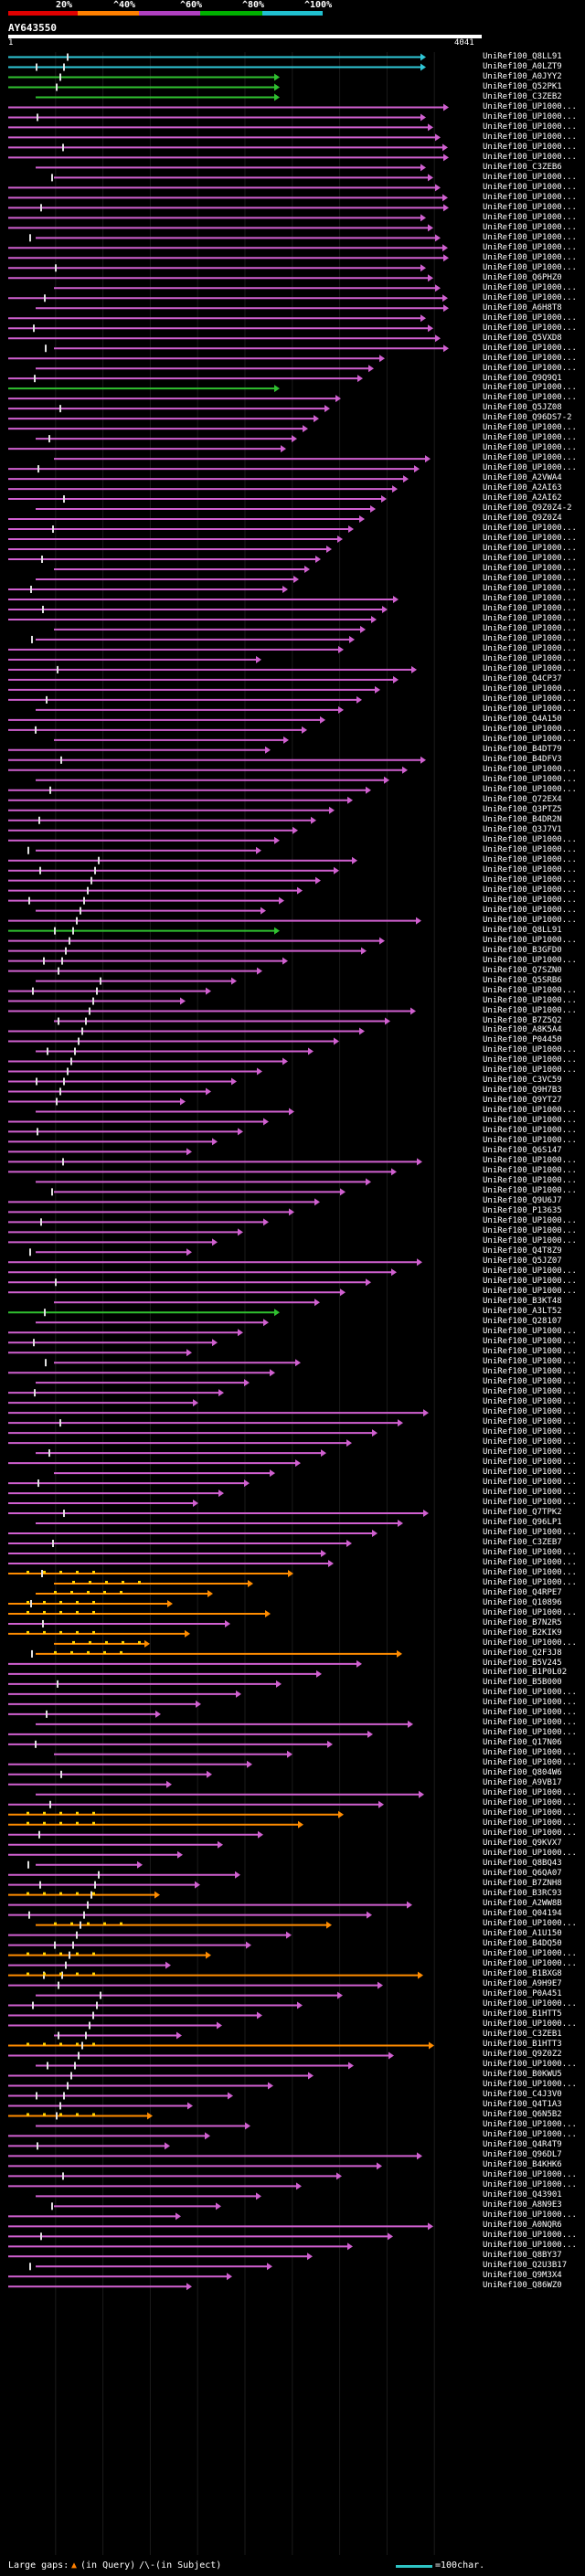  I want to click on hit-label: UniRef100_Q9Z0Z4, so click(522, 519).